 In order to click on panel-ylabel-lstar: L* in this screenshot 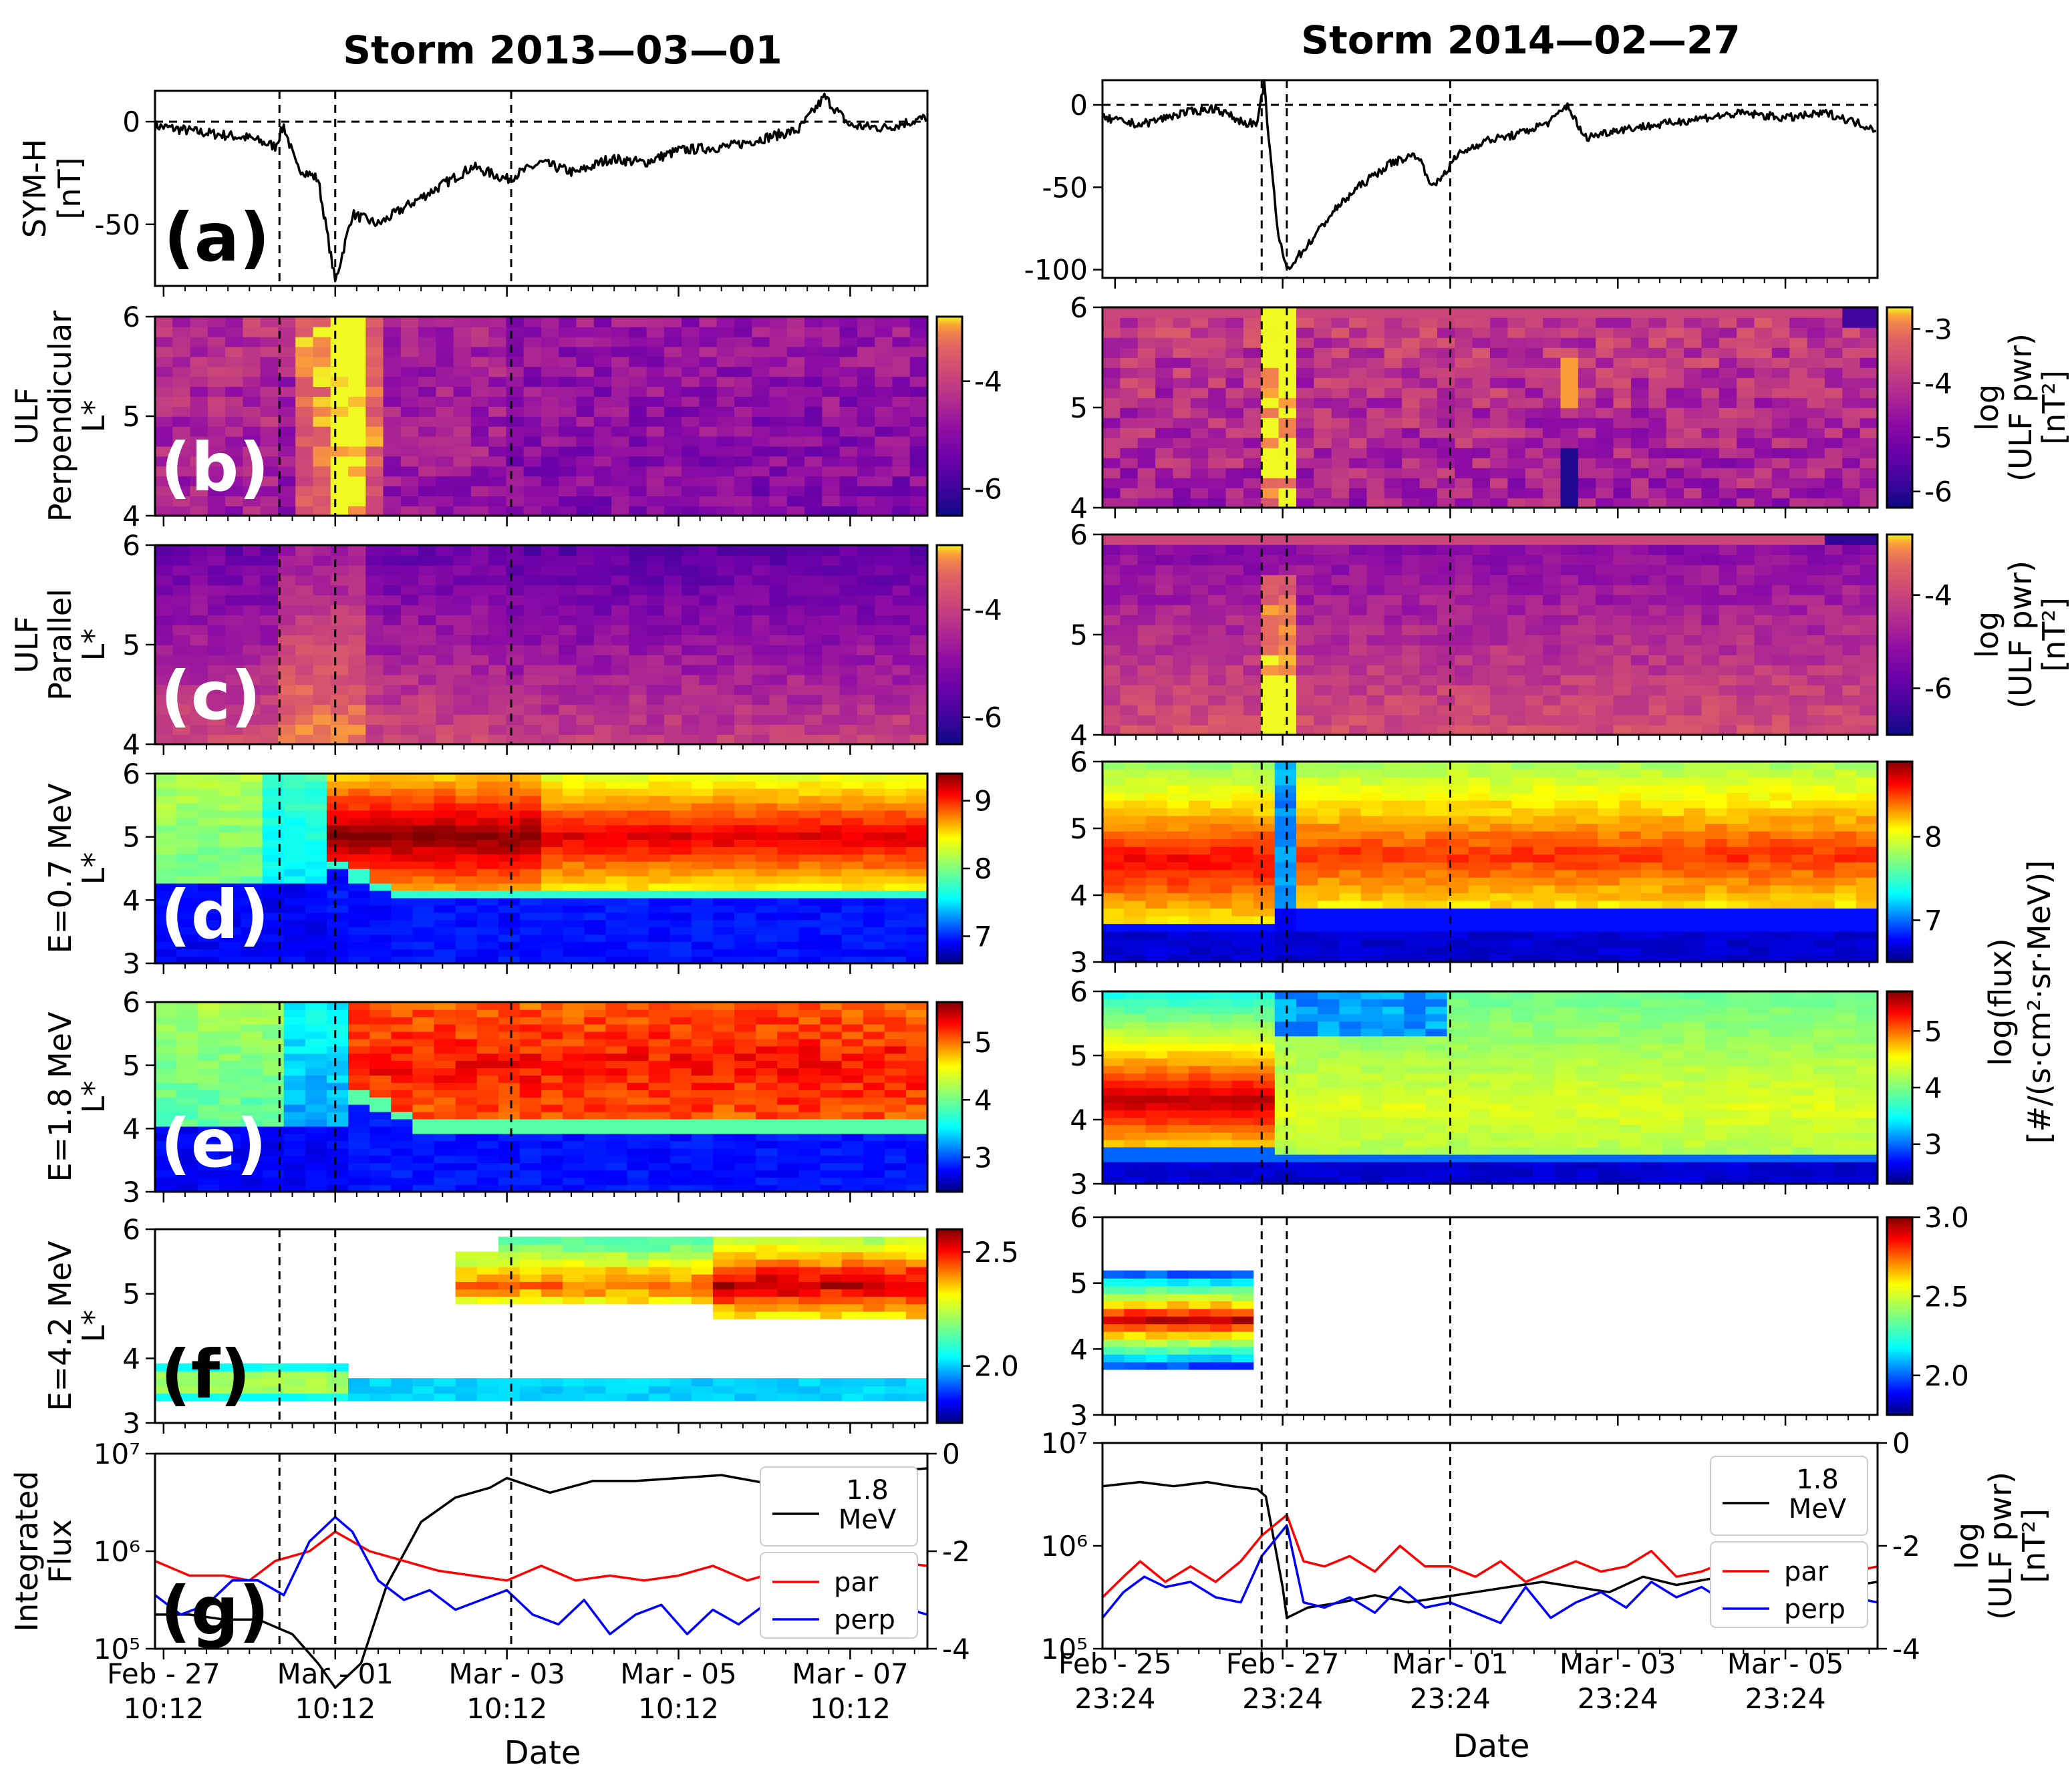, I will do `click(94, 416)`.